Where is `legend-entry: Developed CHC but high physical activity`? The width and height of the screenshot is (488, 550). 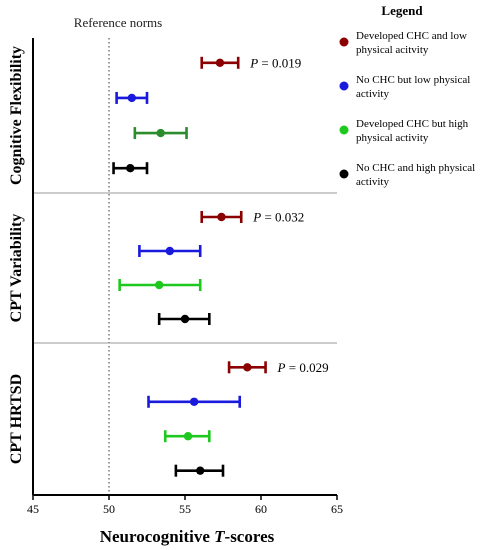
legend-entry: Developed CHC but high physical activity is located at coordinates (404, 131).